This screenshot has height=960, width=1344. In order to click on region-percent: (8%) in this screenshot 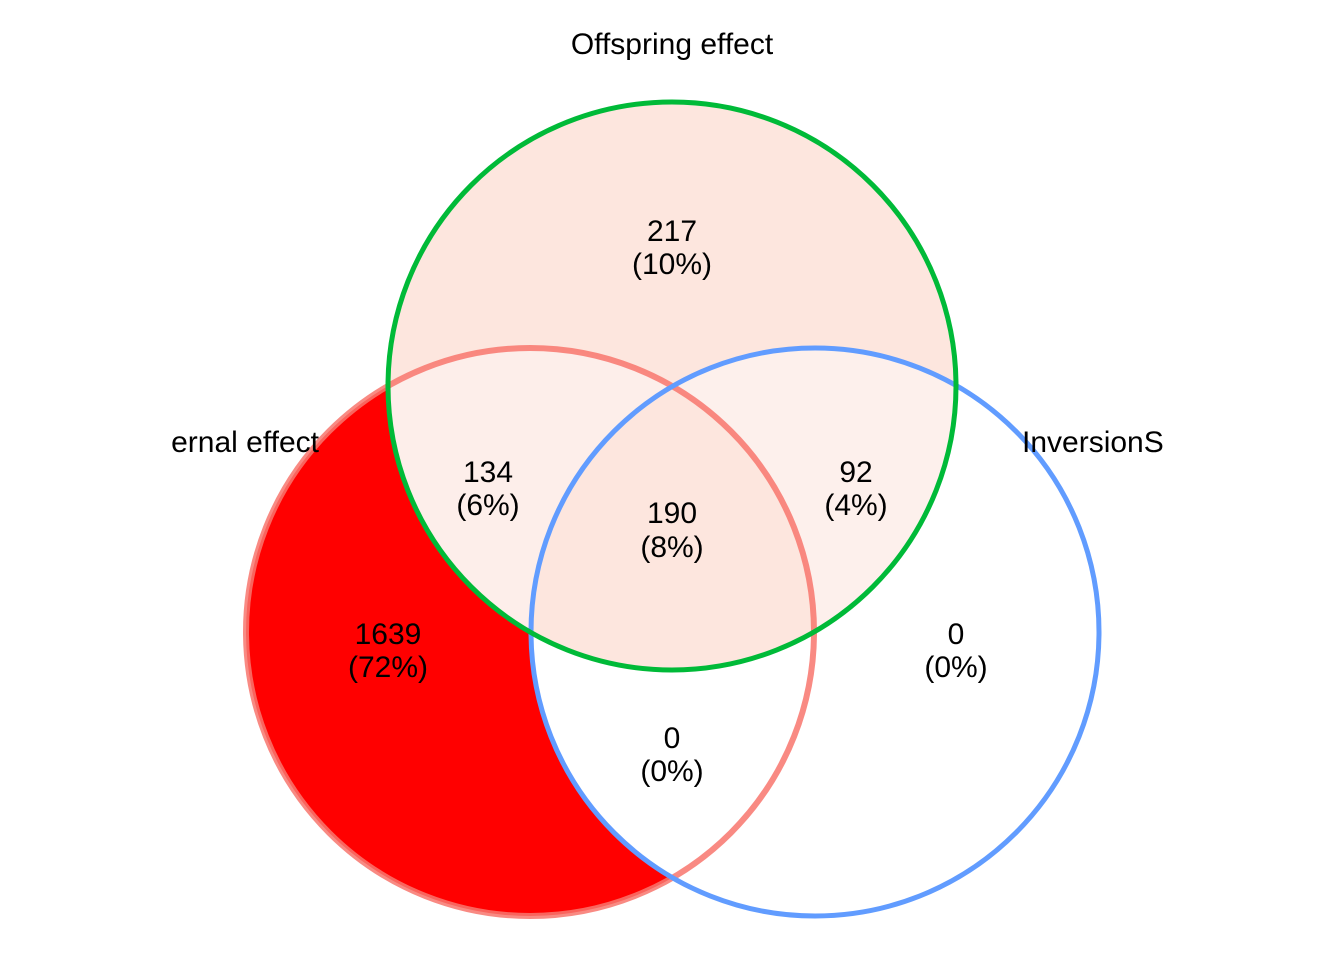, I will do `click(671, 547)`.